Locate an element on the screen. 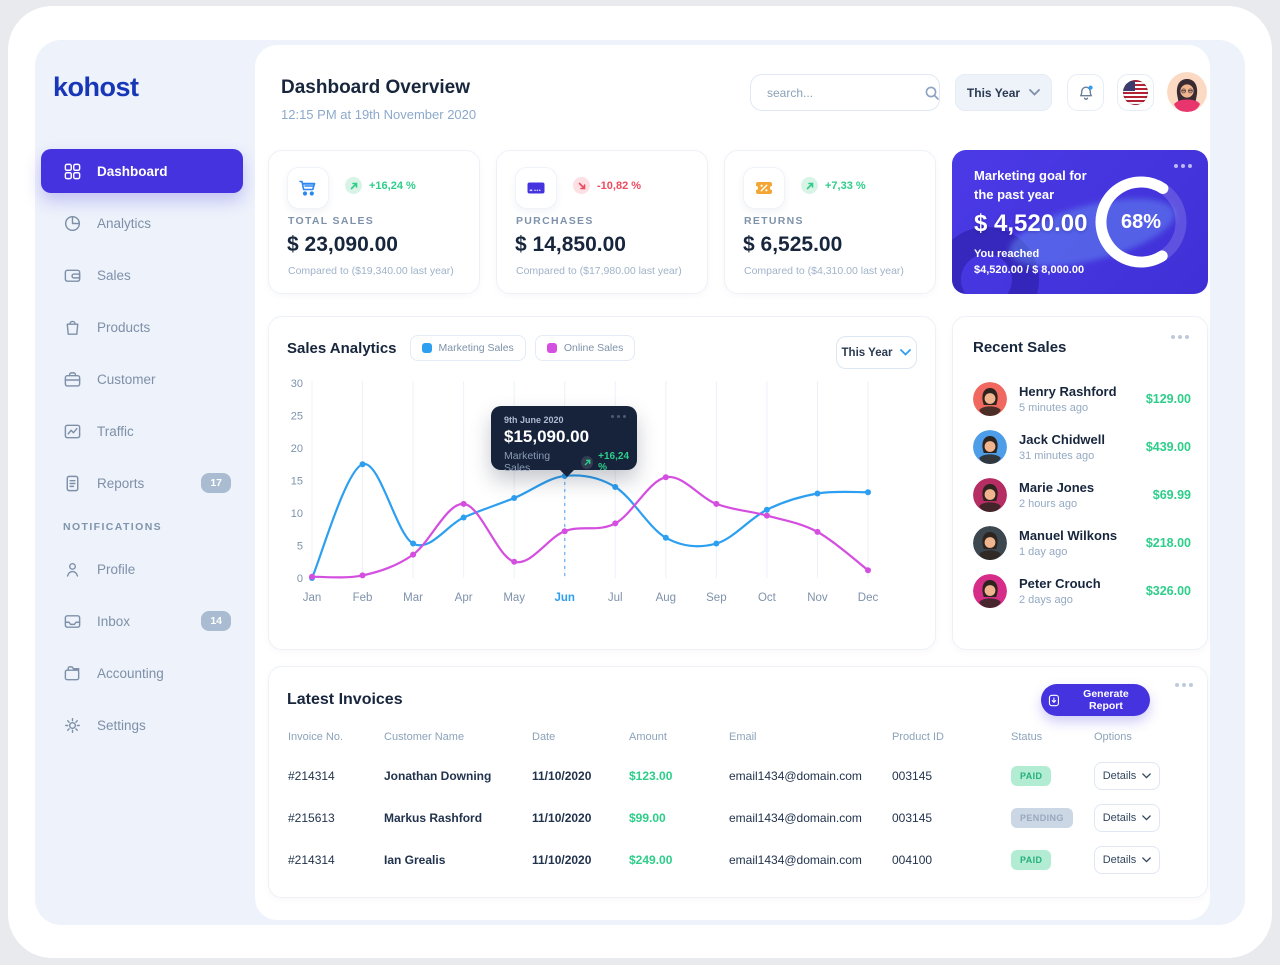  customer-name: Ian Grealis is located at coordinates (415, 860).